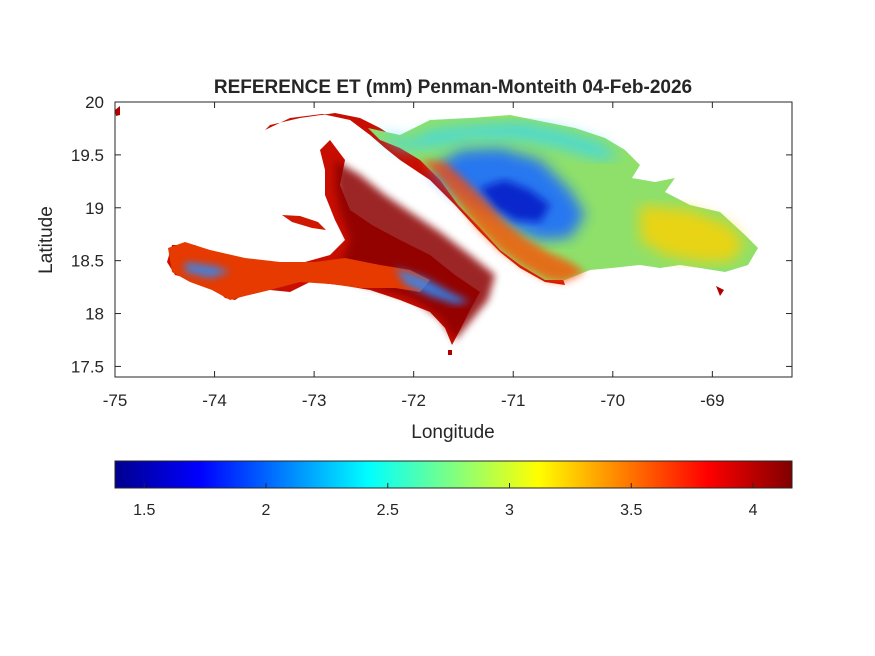 The image size is (875, 656). What do you see at coordinates (753, 510) in the screenshot?
I see `colorbar-tick-label: 4` at bounding box center [753, 510].